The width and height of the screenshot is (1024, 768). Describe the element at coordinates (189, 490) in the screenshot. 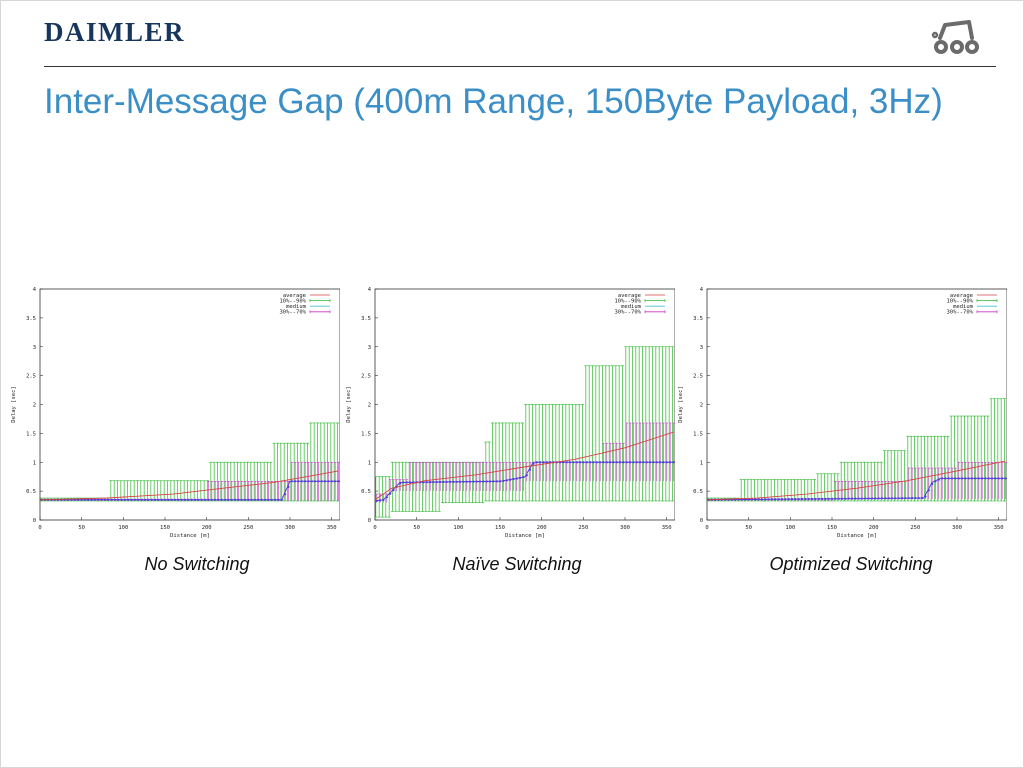

I see `medium-line` at that location.